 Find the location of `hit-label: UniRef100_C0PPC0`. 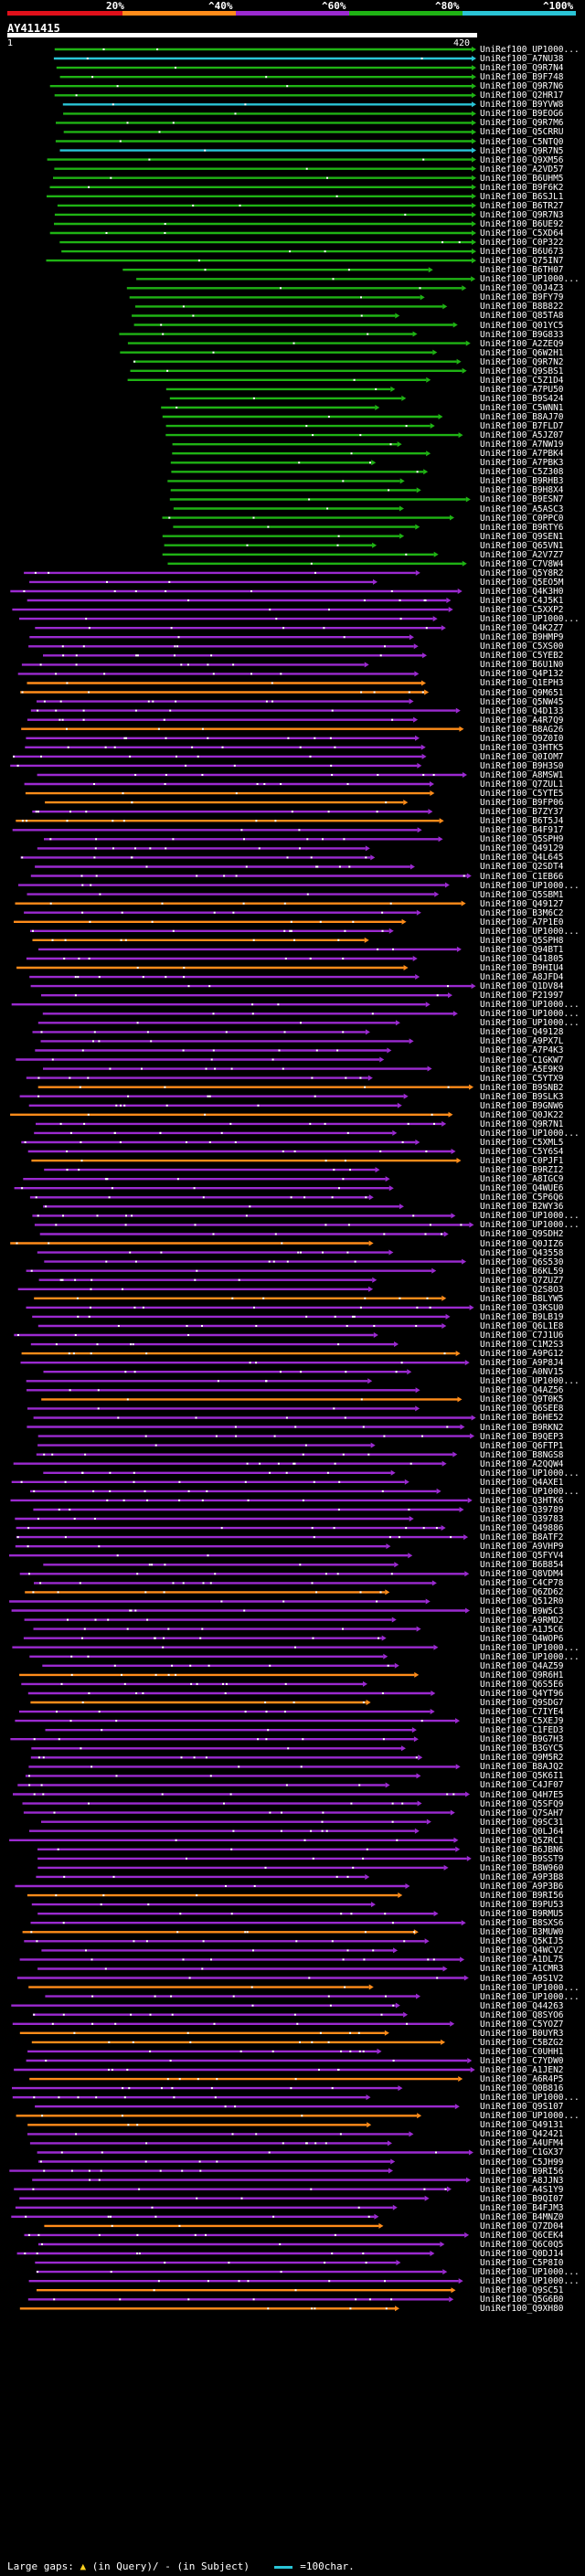

hit-label: UniRef100_C0PPC0 is located at coordinates (522, 518).